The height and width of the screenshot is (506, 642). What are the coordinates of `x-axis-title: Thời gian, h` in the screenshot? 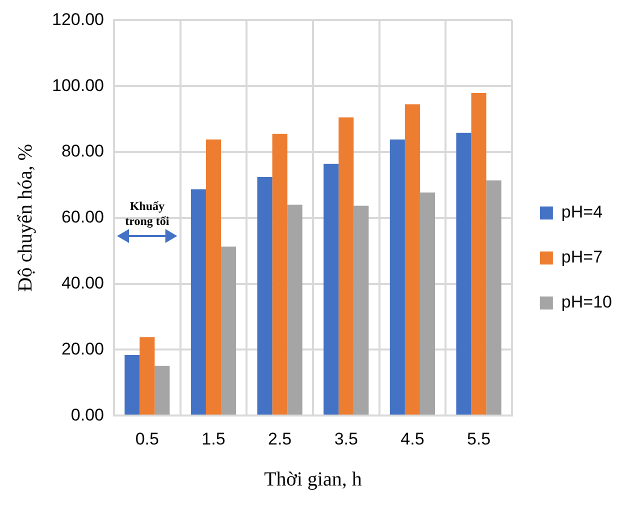 It's located at (313, 479).